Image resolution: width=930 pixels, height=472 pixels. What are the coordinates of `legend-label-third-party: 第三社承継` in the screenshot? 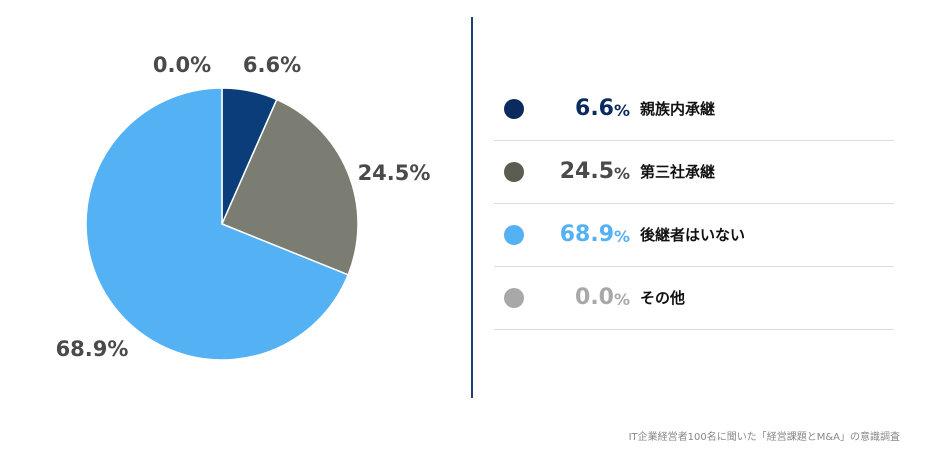 It's located at (678, 172).